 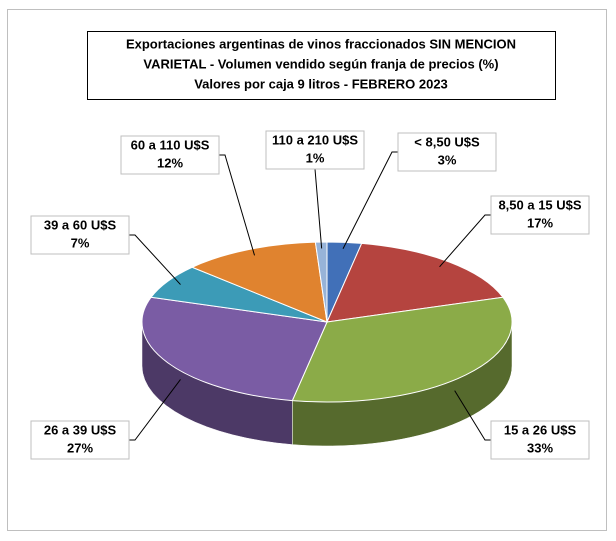 I want to click on data-label-name: 39 a 60 U$S, so click(x=80, y=224).